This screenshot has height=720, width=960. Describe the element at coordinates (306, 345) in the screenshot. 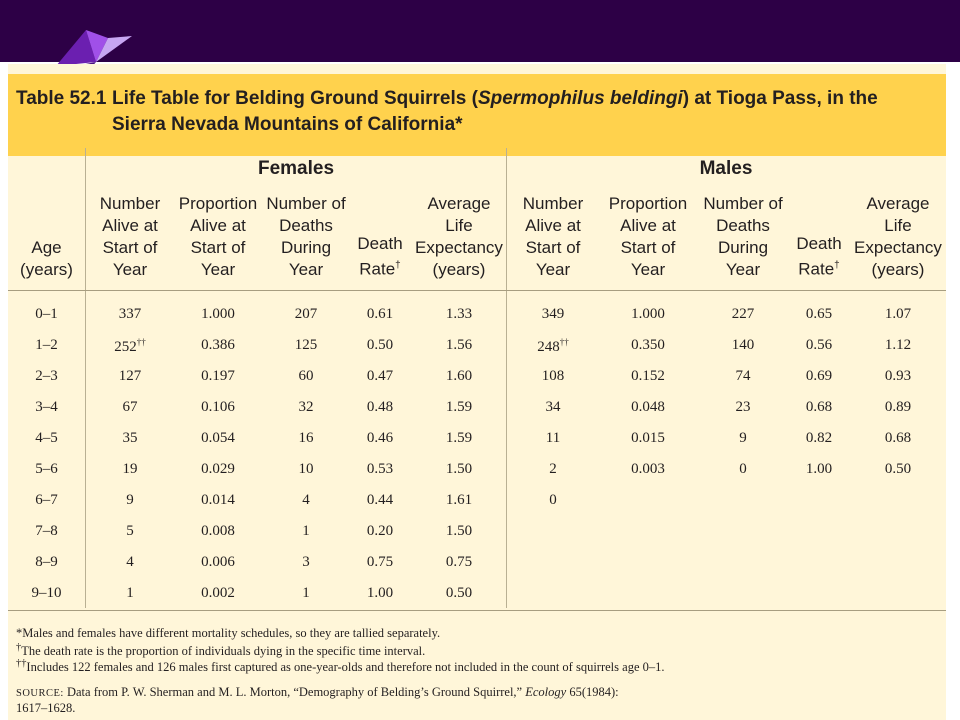

I see `females-number-of-deaths-cell: 125` at that location.